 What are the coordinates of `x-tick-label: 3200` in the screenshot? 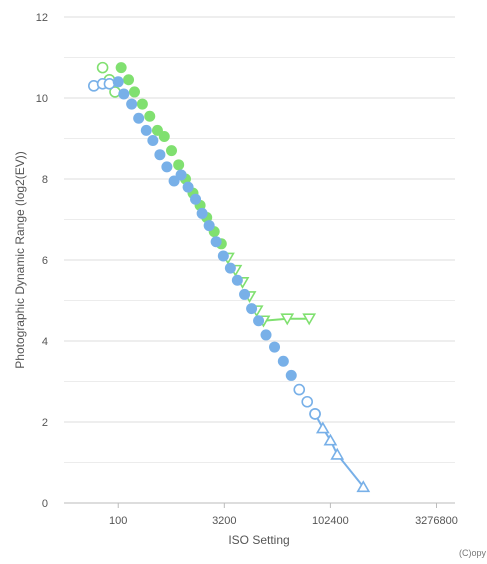 It's located at (224, 521).